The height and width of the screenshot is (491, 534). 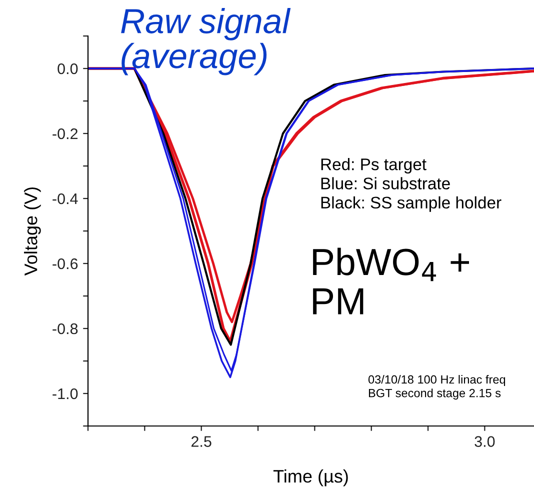 I want to click on x-tick-label: 3.0, so click(x=484, y=441).